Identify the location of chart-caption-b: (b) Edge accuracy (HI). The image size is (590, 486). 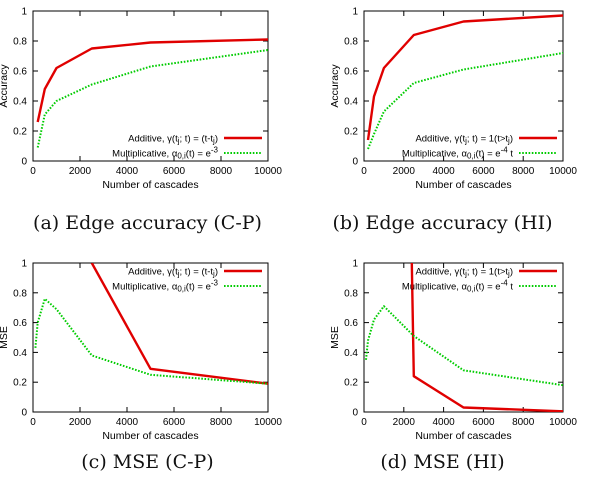
(442, 223).